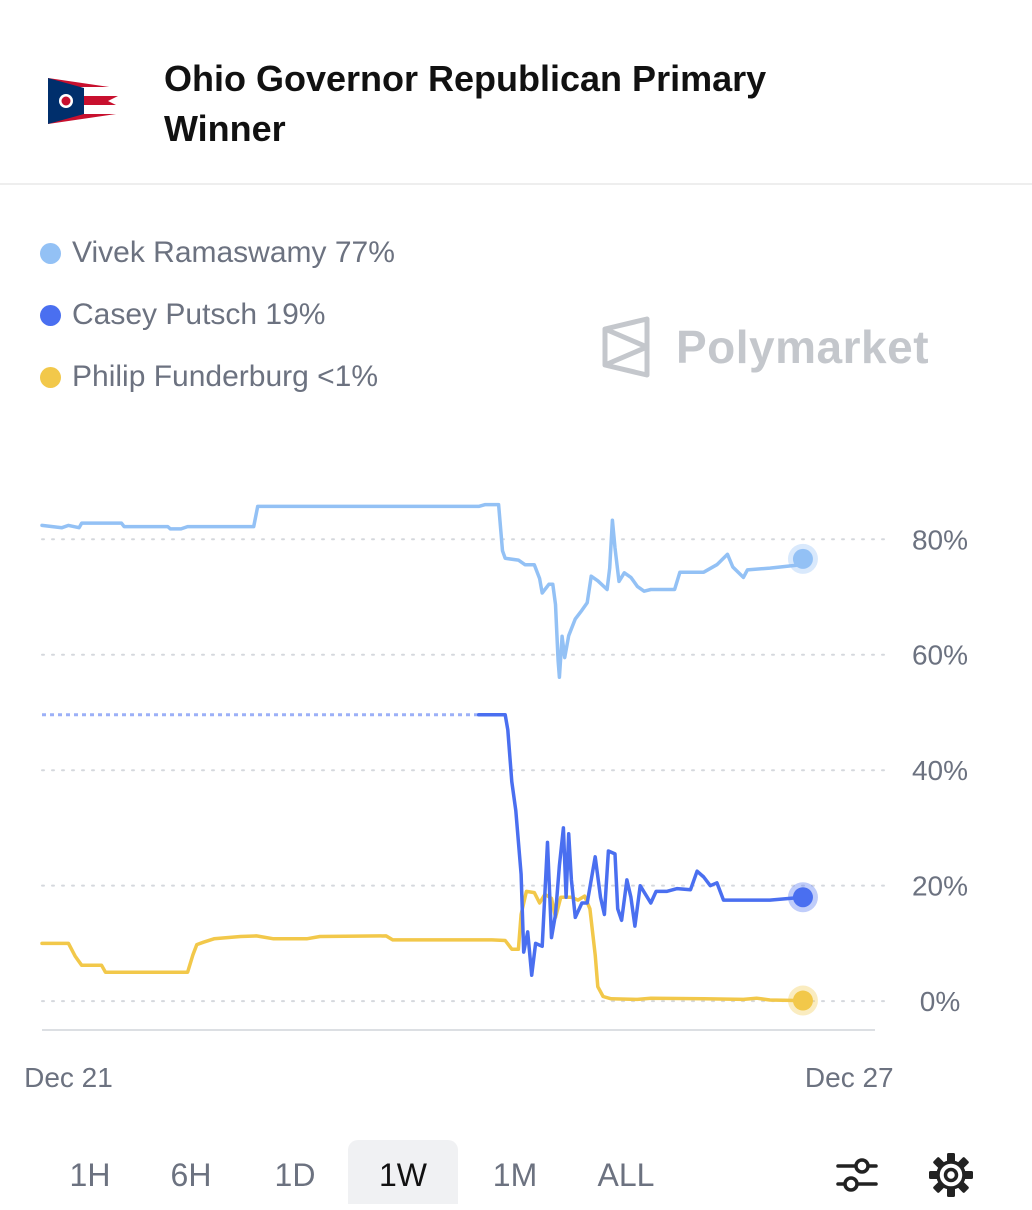  I want to click on ohio-flag-icon, so click(89, 101).